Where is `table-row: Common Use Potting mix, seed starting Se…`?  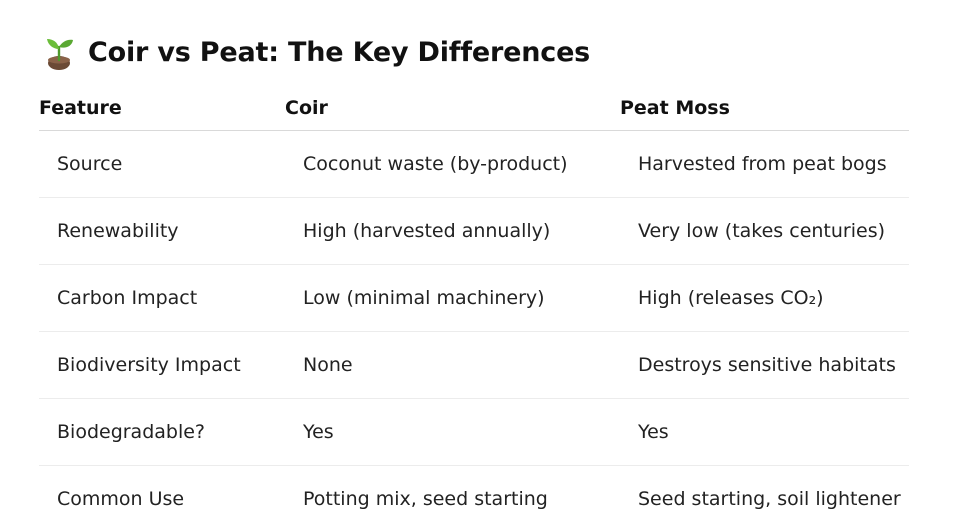
table-row: Common Use Potting mix, seed starting Se… is located at coordinates (474, 499).